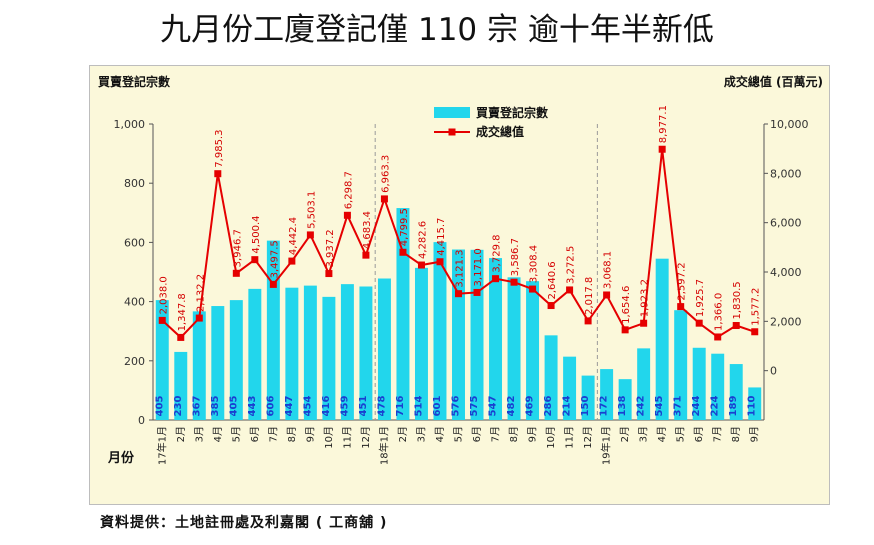  What do you see at coordinates (773, 81) in the screenshot?
I see `right-axis-title: 成交總值 (百萬元)` at bounding box center [773, 81].